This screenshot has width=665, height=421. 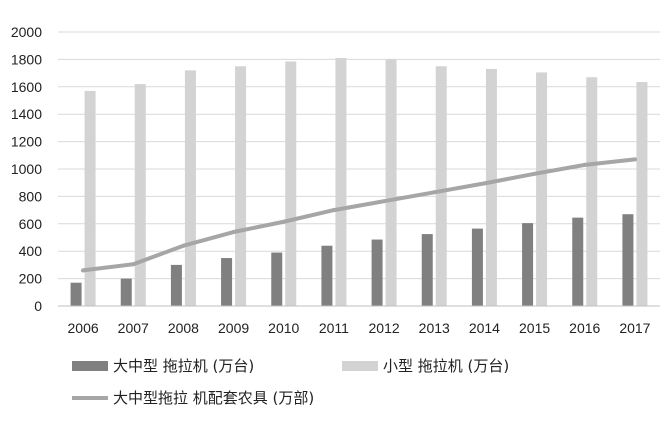 What do you see at coordinates (38, 306) in the screenshot?
I see `y-tick-label: 0` at bounding box center [38, 306].